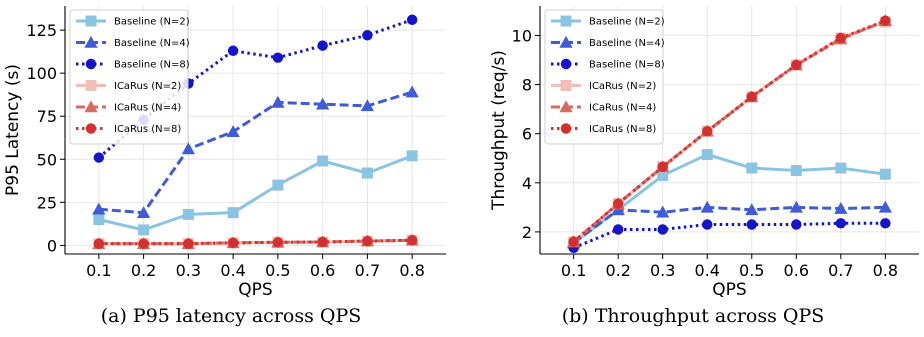 This screenshot has height=337, width=924. Describe the element at coordinates (527, 85) in the screenshot. I see `y-tick-label: 8` at that location.